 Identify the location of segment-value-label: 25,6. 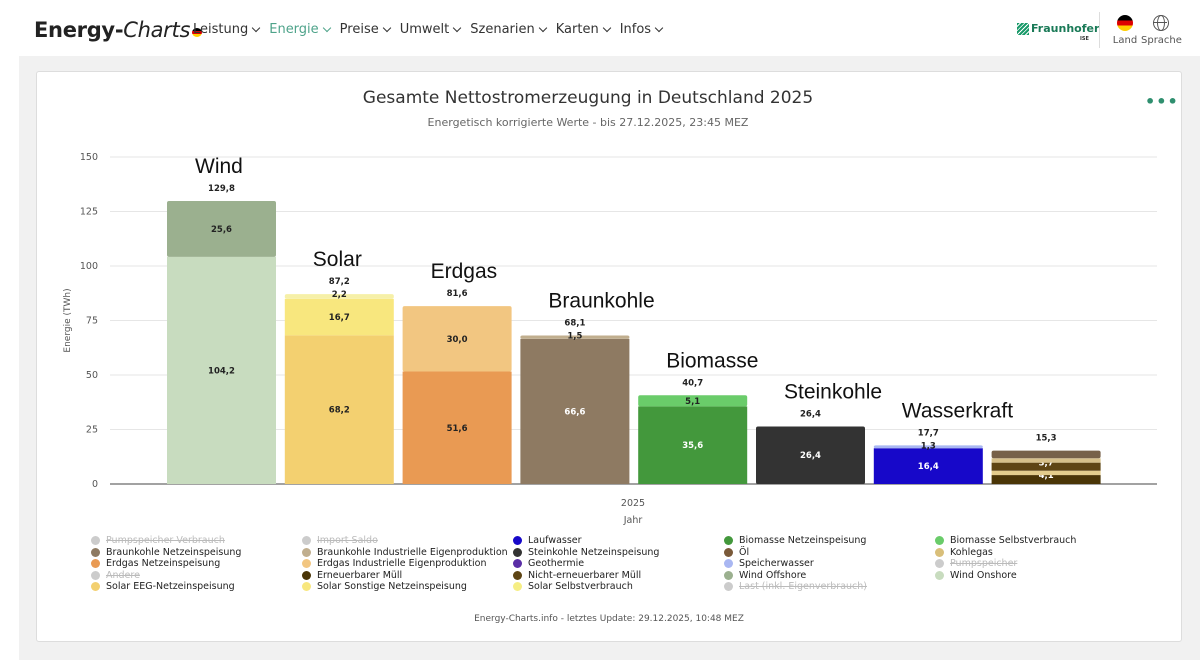
(221, 230).